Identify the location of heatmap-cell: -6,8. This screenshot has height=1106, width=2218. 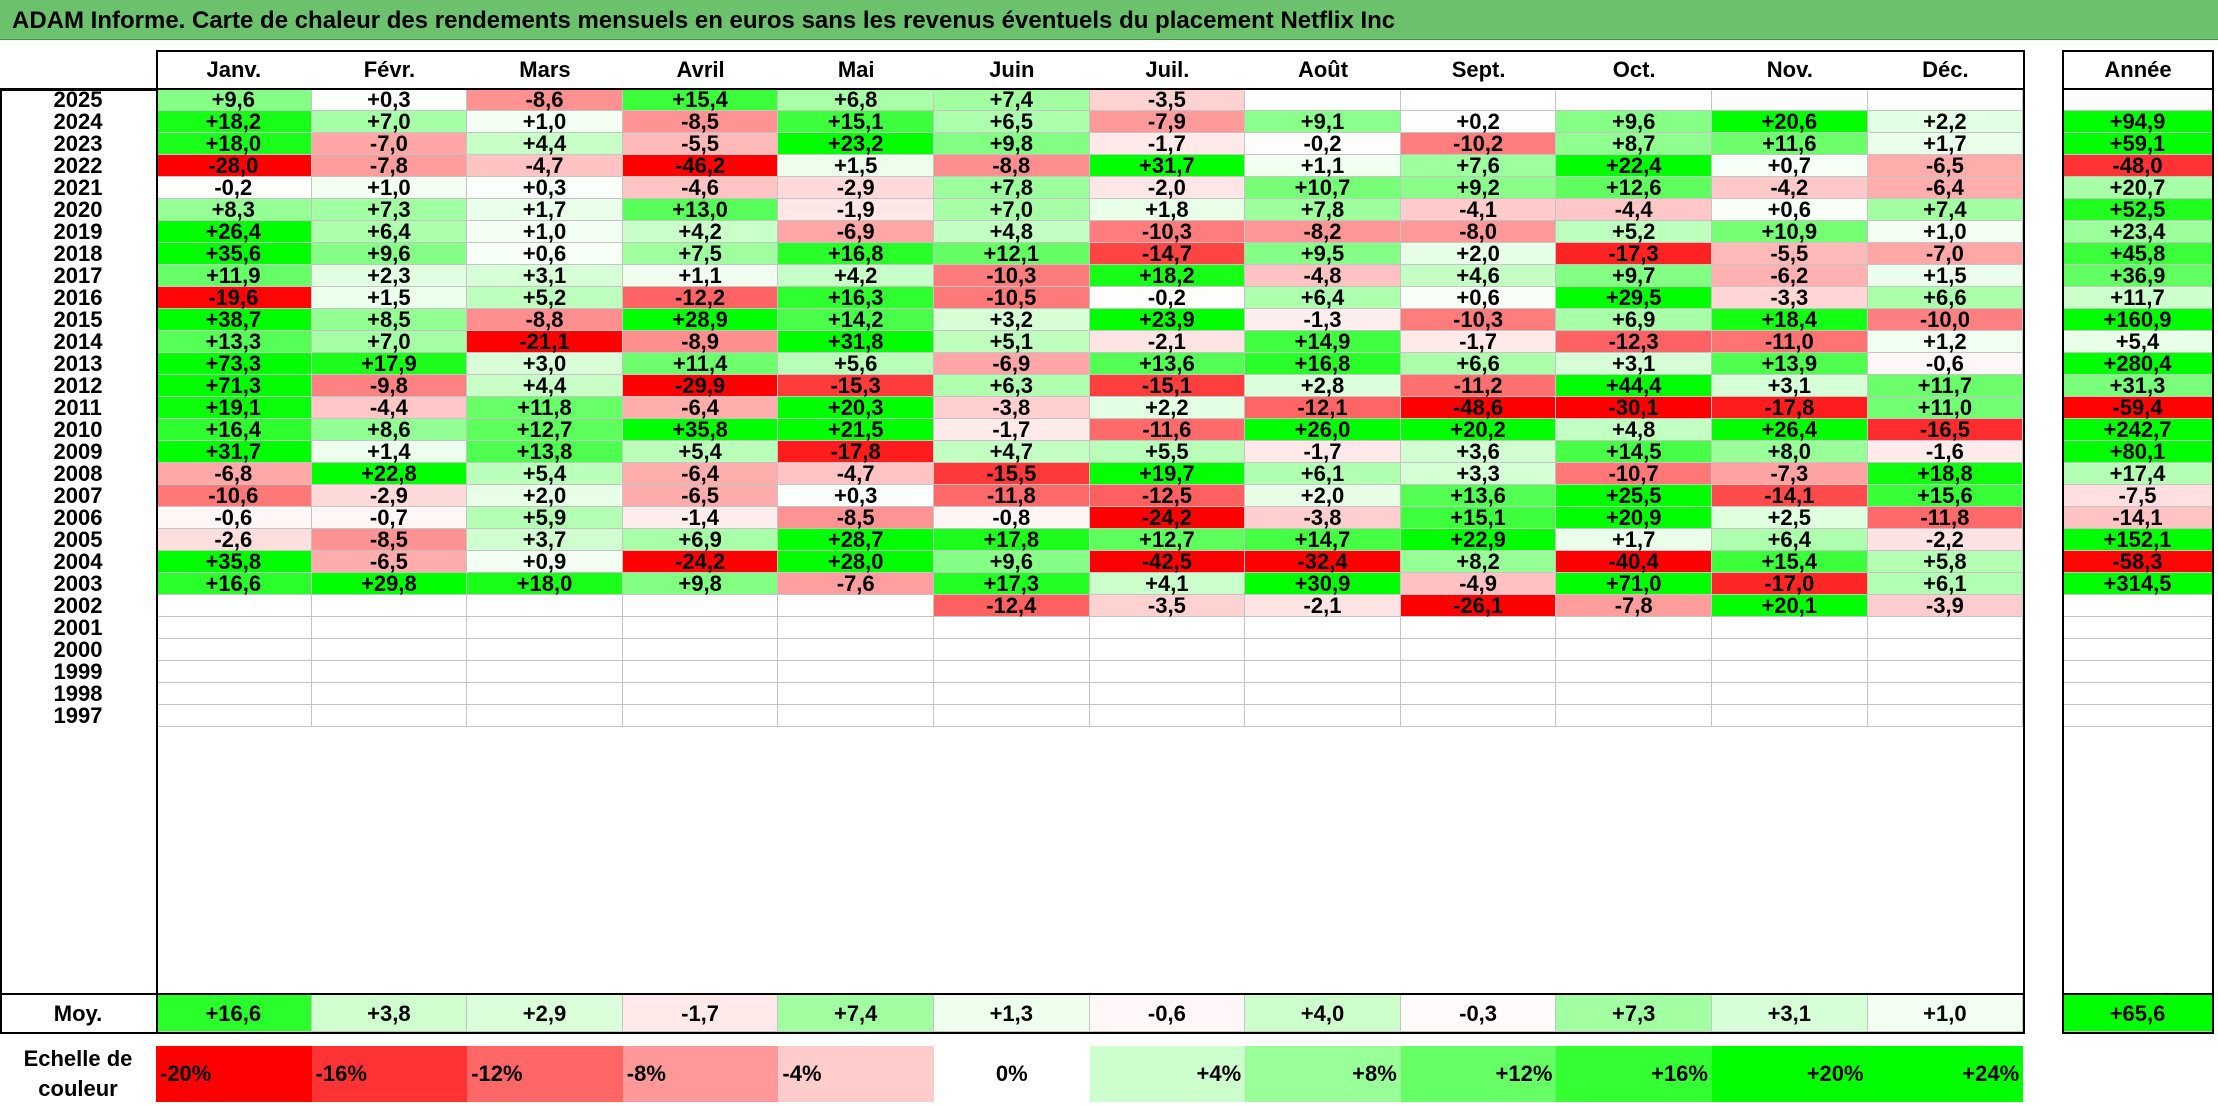
(234, 474).